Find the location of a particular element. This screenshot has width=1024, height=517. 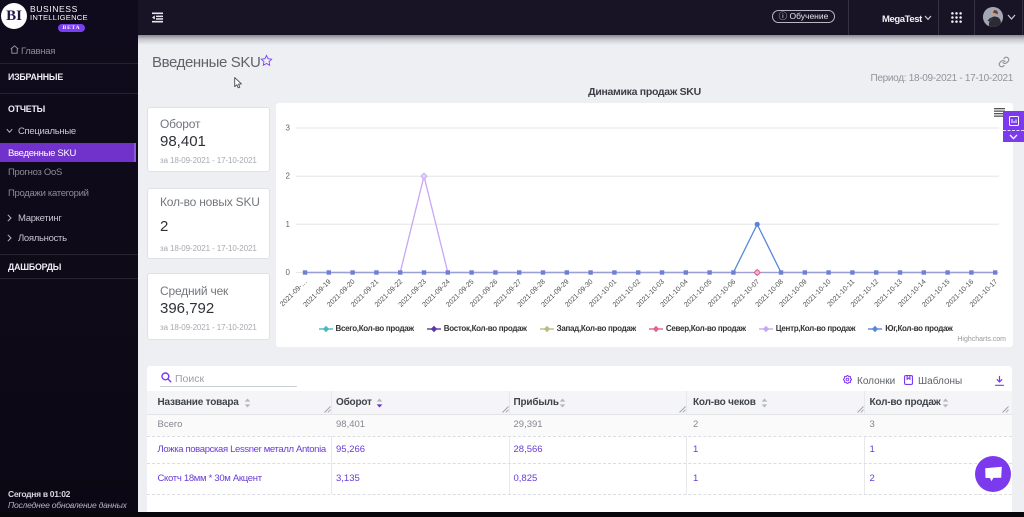

svg-text: 1 is located at coordinates (288, 224).